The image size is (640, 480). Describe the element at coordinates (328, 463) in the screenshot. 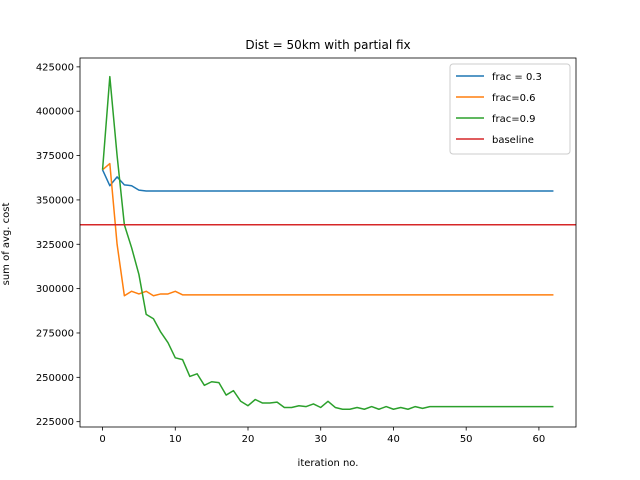

I see `x-axis-label: iteration no.` at that location.